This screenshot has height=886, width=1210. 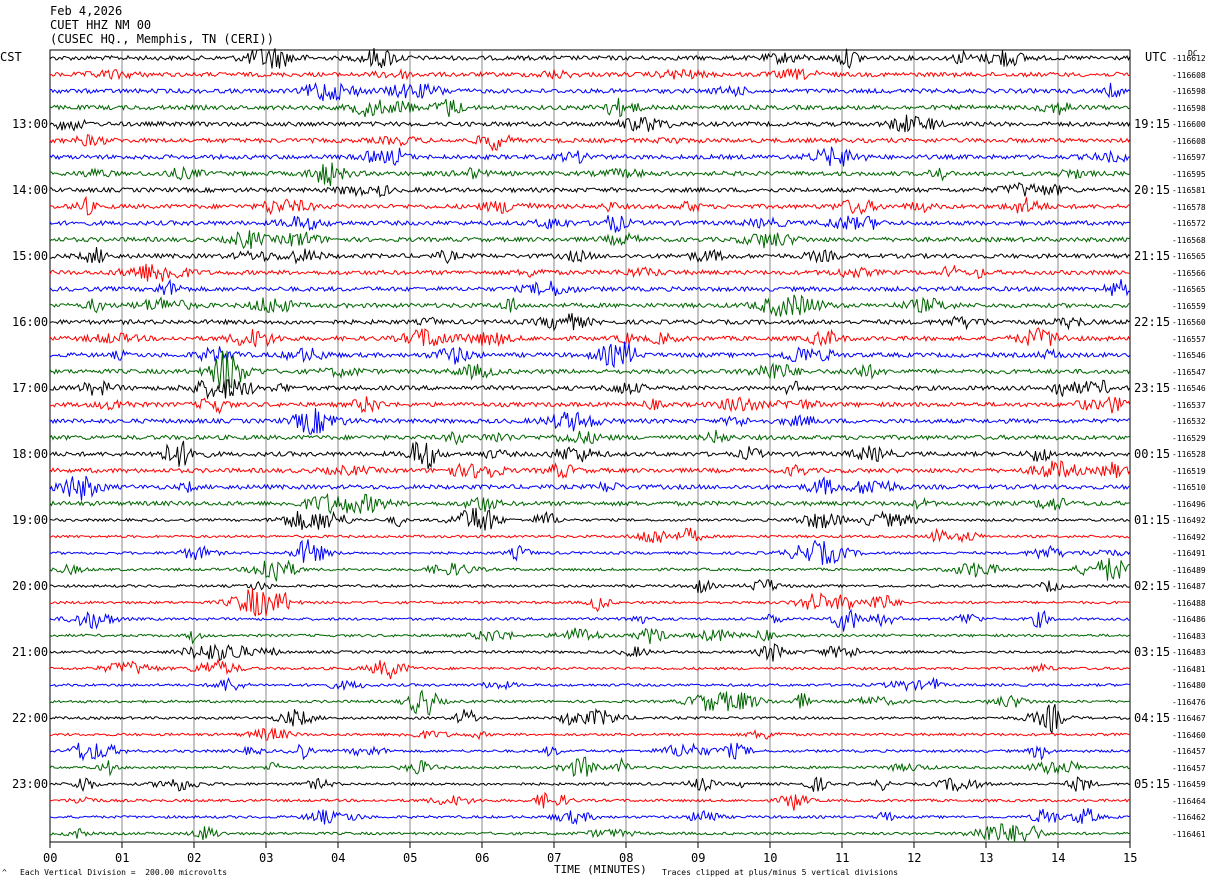 What do you see at coordinates (1152, 322) in the screenshot?
I see `right-hour-label: 22:15` at bounding box center [1152, 322].